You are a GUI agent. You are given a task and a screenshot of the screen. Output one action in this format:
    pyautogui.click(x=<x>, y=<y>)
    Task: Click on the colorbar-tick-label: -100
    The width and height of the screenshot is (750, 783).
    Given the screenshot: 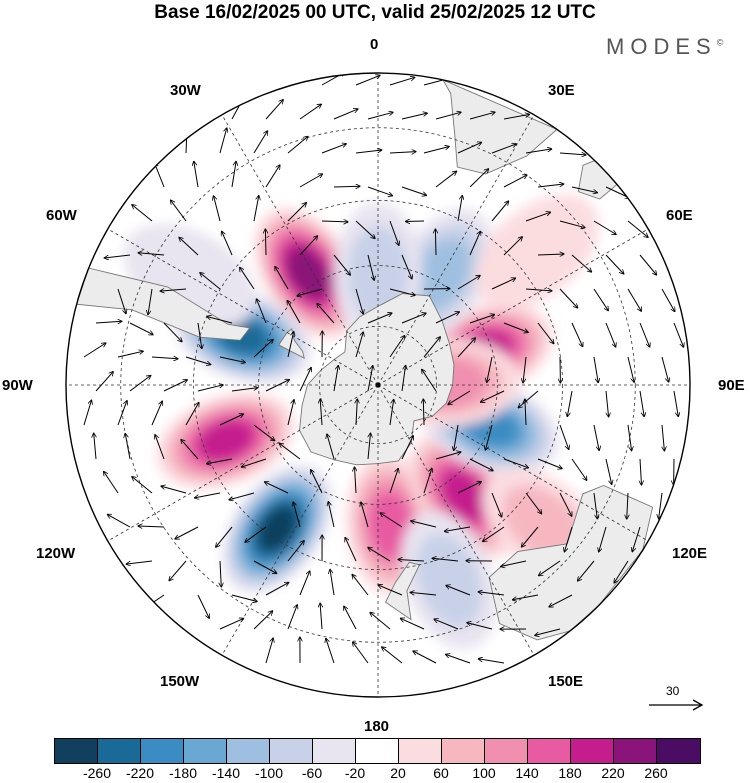 What is the action you would take?
    pyautogui.click(x=269, y=773)
    